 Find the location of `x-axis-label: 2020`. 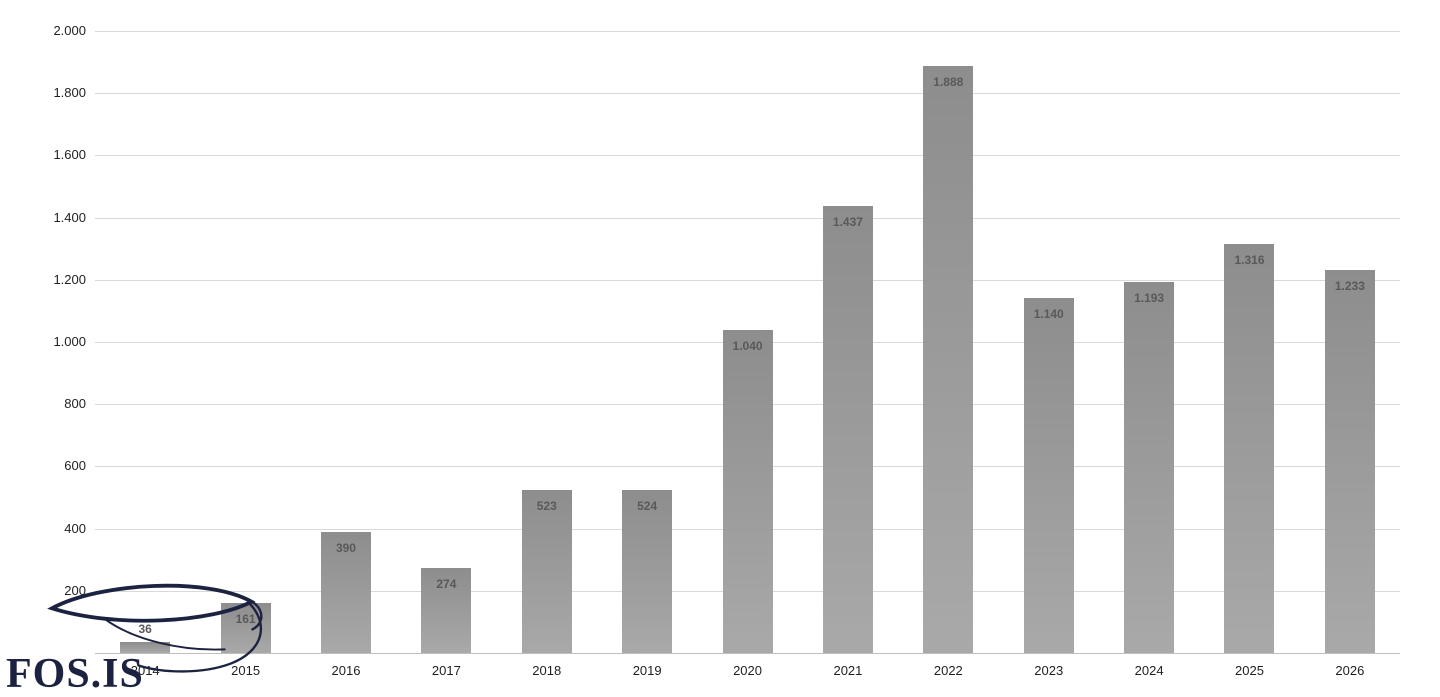

x-axis-label: 2020 is located at coordinates (747, 670).